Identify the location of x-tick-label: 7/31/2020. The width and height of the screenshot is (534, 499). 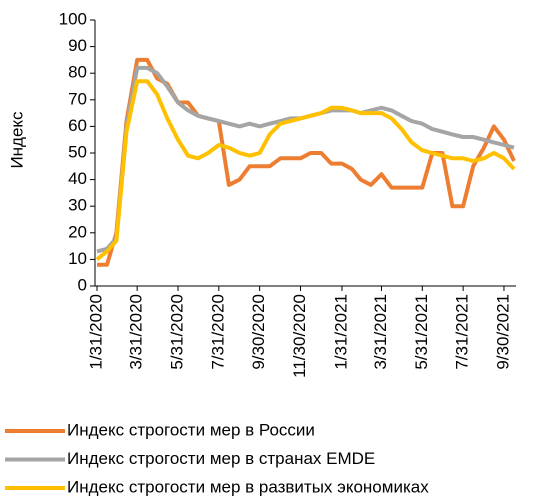
(217, 332).